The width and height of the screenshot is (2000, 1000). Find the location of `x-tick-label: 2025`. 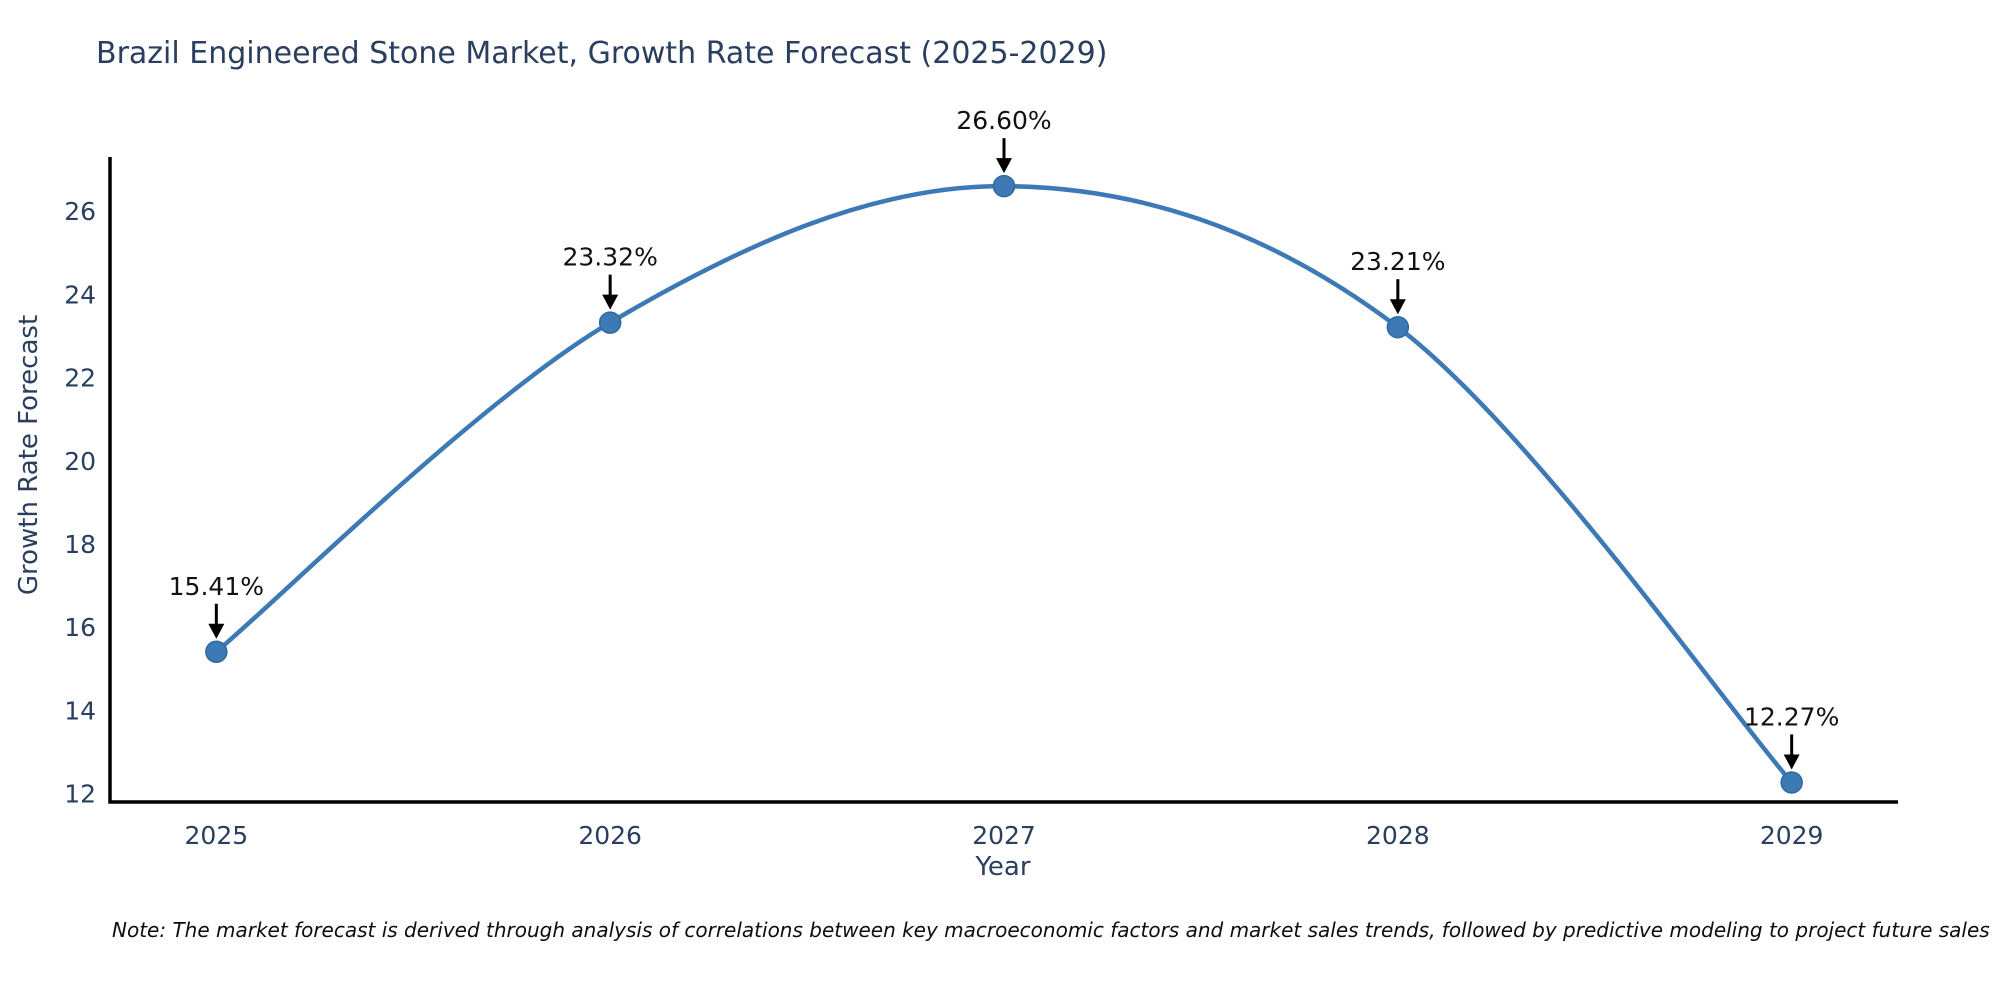

x-tick-label: 2025 is located at coordinates (217, 835).